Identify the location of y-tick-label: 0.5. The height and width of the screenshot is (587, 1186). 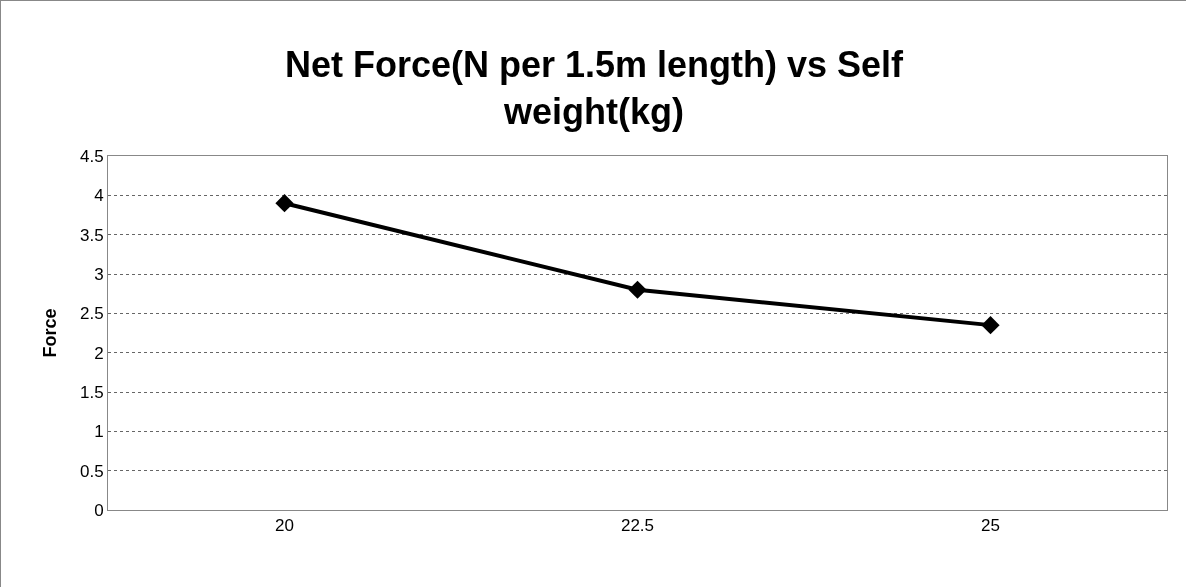
(91, 471).